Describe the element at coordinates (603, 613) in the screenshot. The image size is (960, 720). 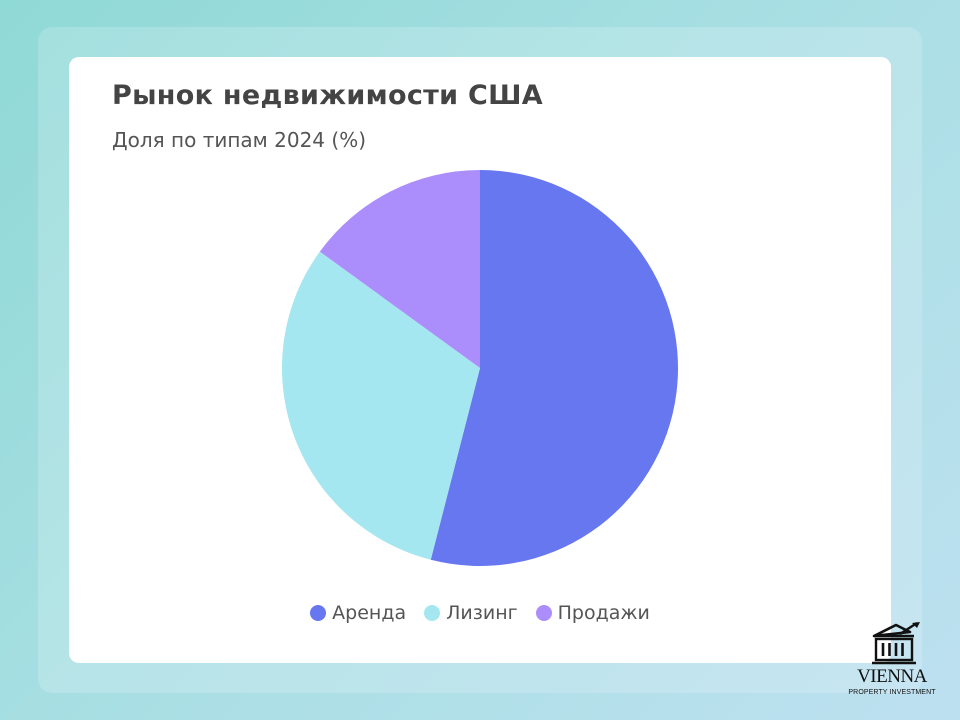
I see `legend-label-sales: Продажи` at that location.